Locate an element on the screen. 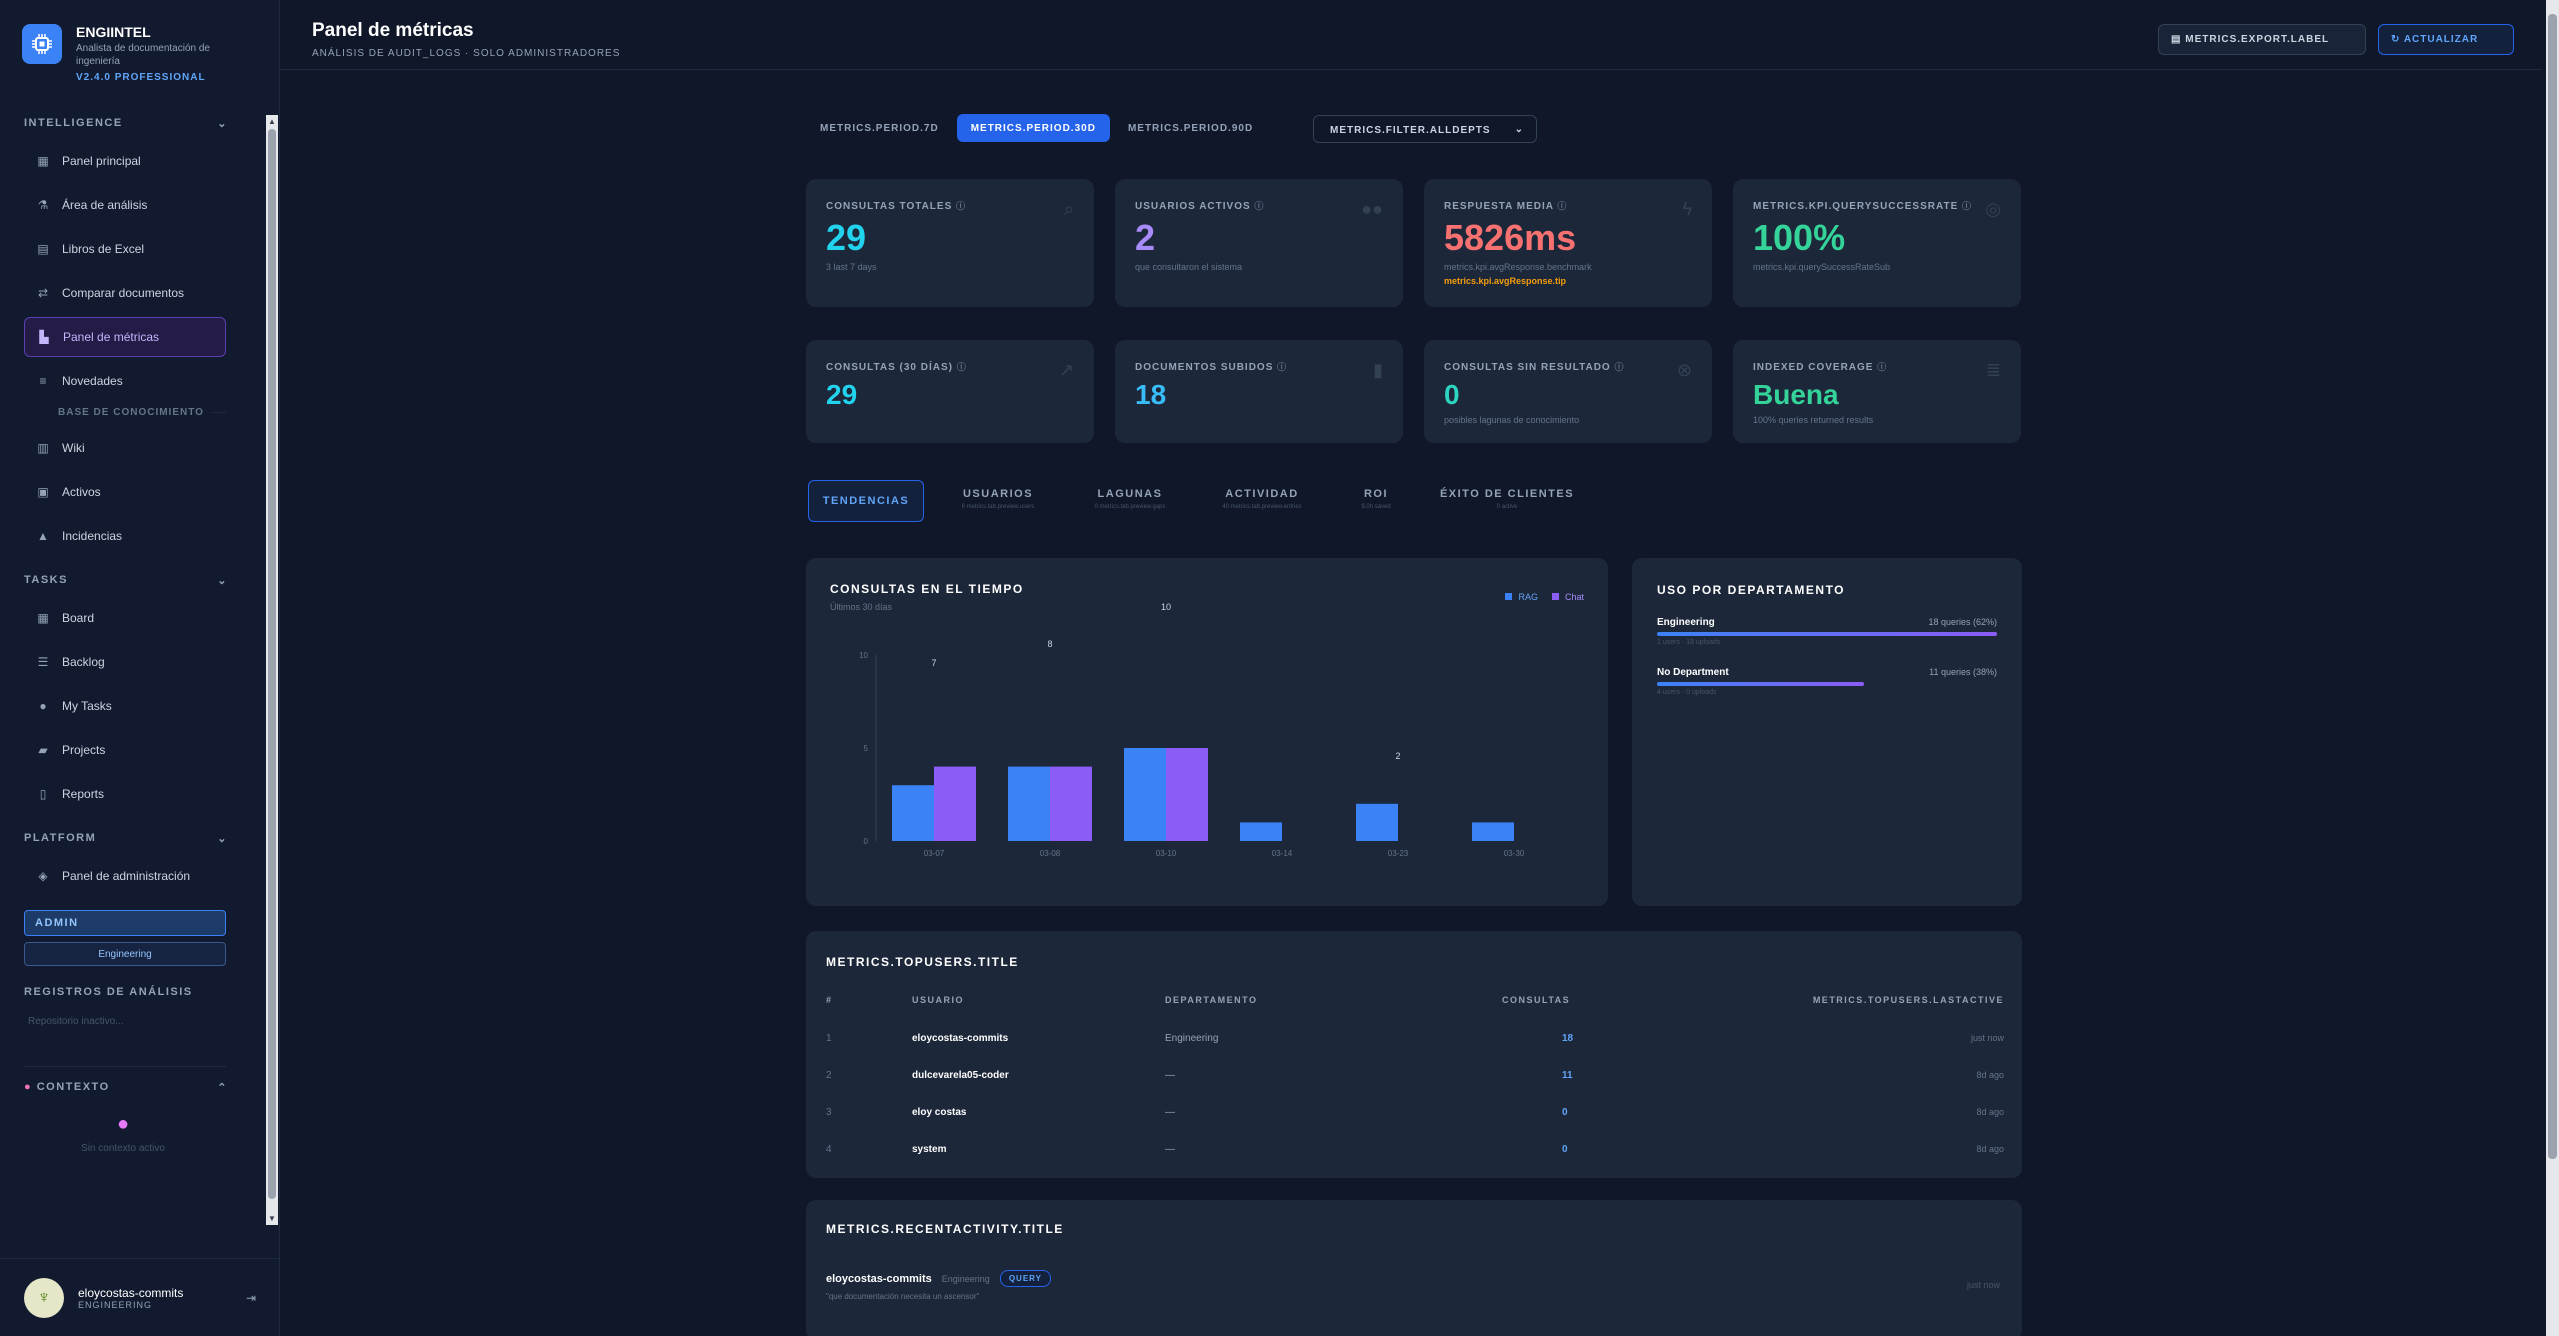  dept-usage-title: USO POR DEPARTAMENTO is located at coordinates (1751, 590).